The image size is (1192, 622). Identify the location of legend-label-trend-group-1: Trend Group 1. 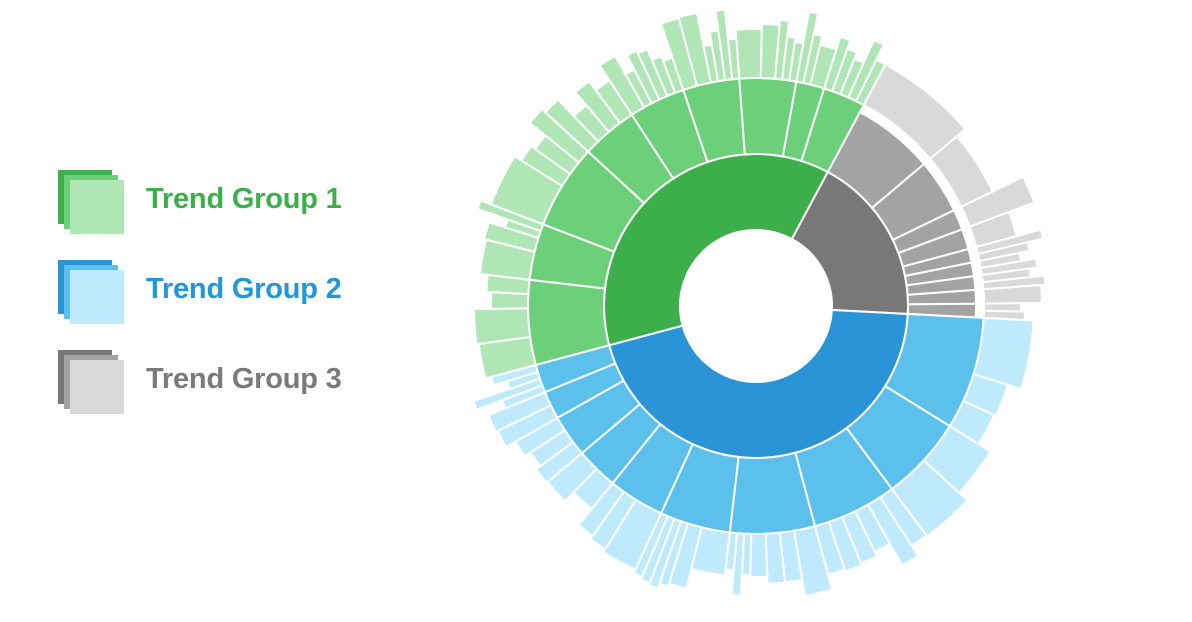
(244, 199).